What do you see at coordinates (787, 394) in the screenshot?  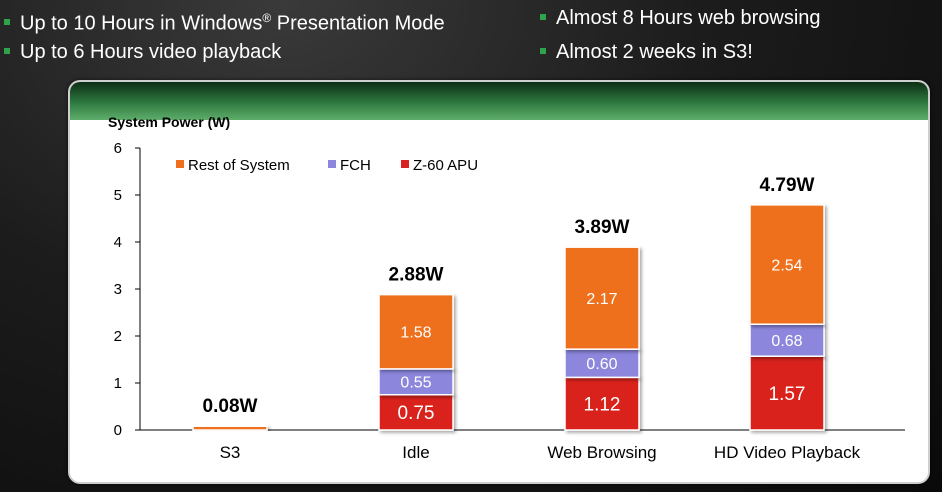 I see `segment-value-label: 1.57` at bounding box center [787, 394].